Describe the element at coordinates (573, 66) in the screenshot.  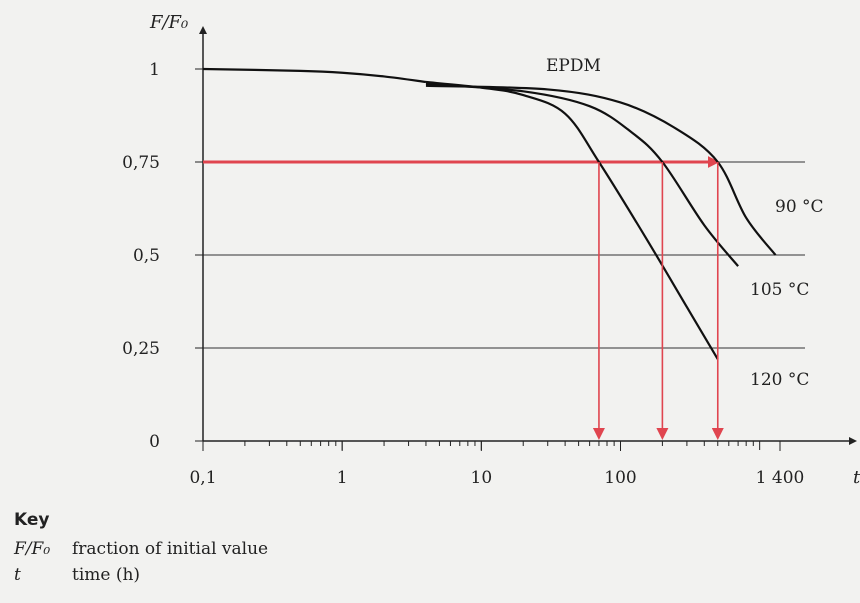
I see `material-label: EPDM` at that location.